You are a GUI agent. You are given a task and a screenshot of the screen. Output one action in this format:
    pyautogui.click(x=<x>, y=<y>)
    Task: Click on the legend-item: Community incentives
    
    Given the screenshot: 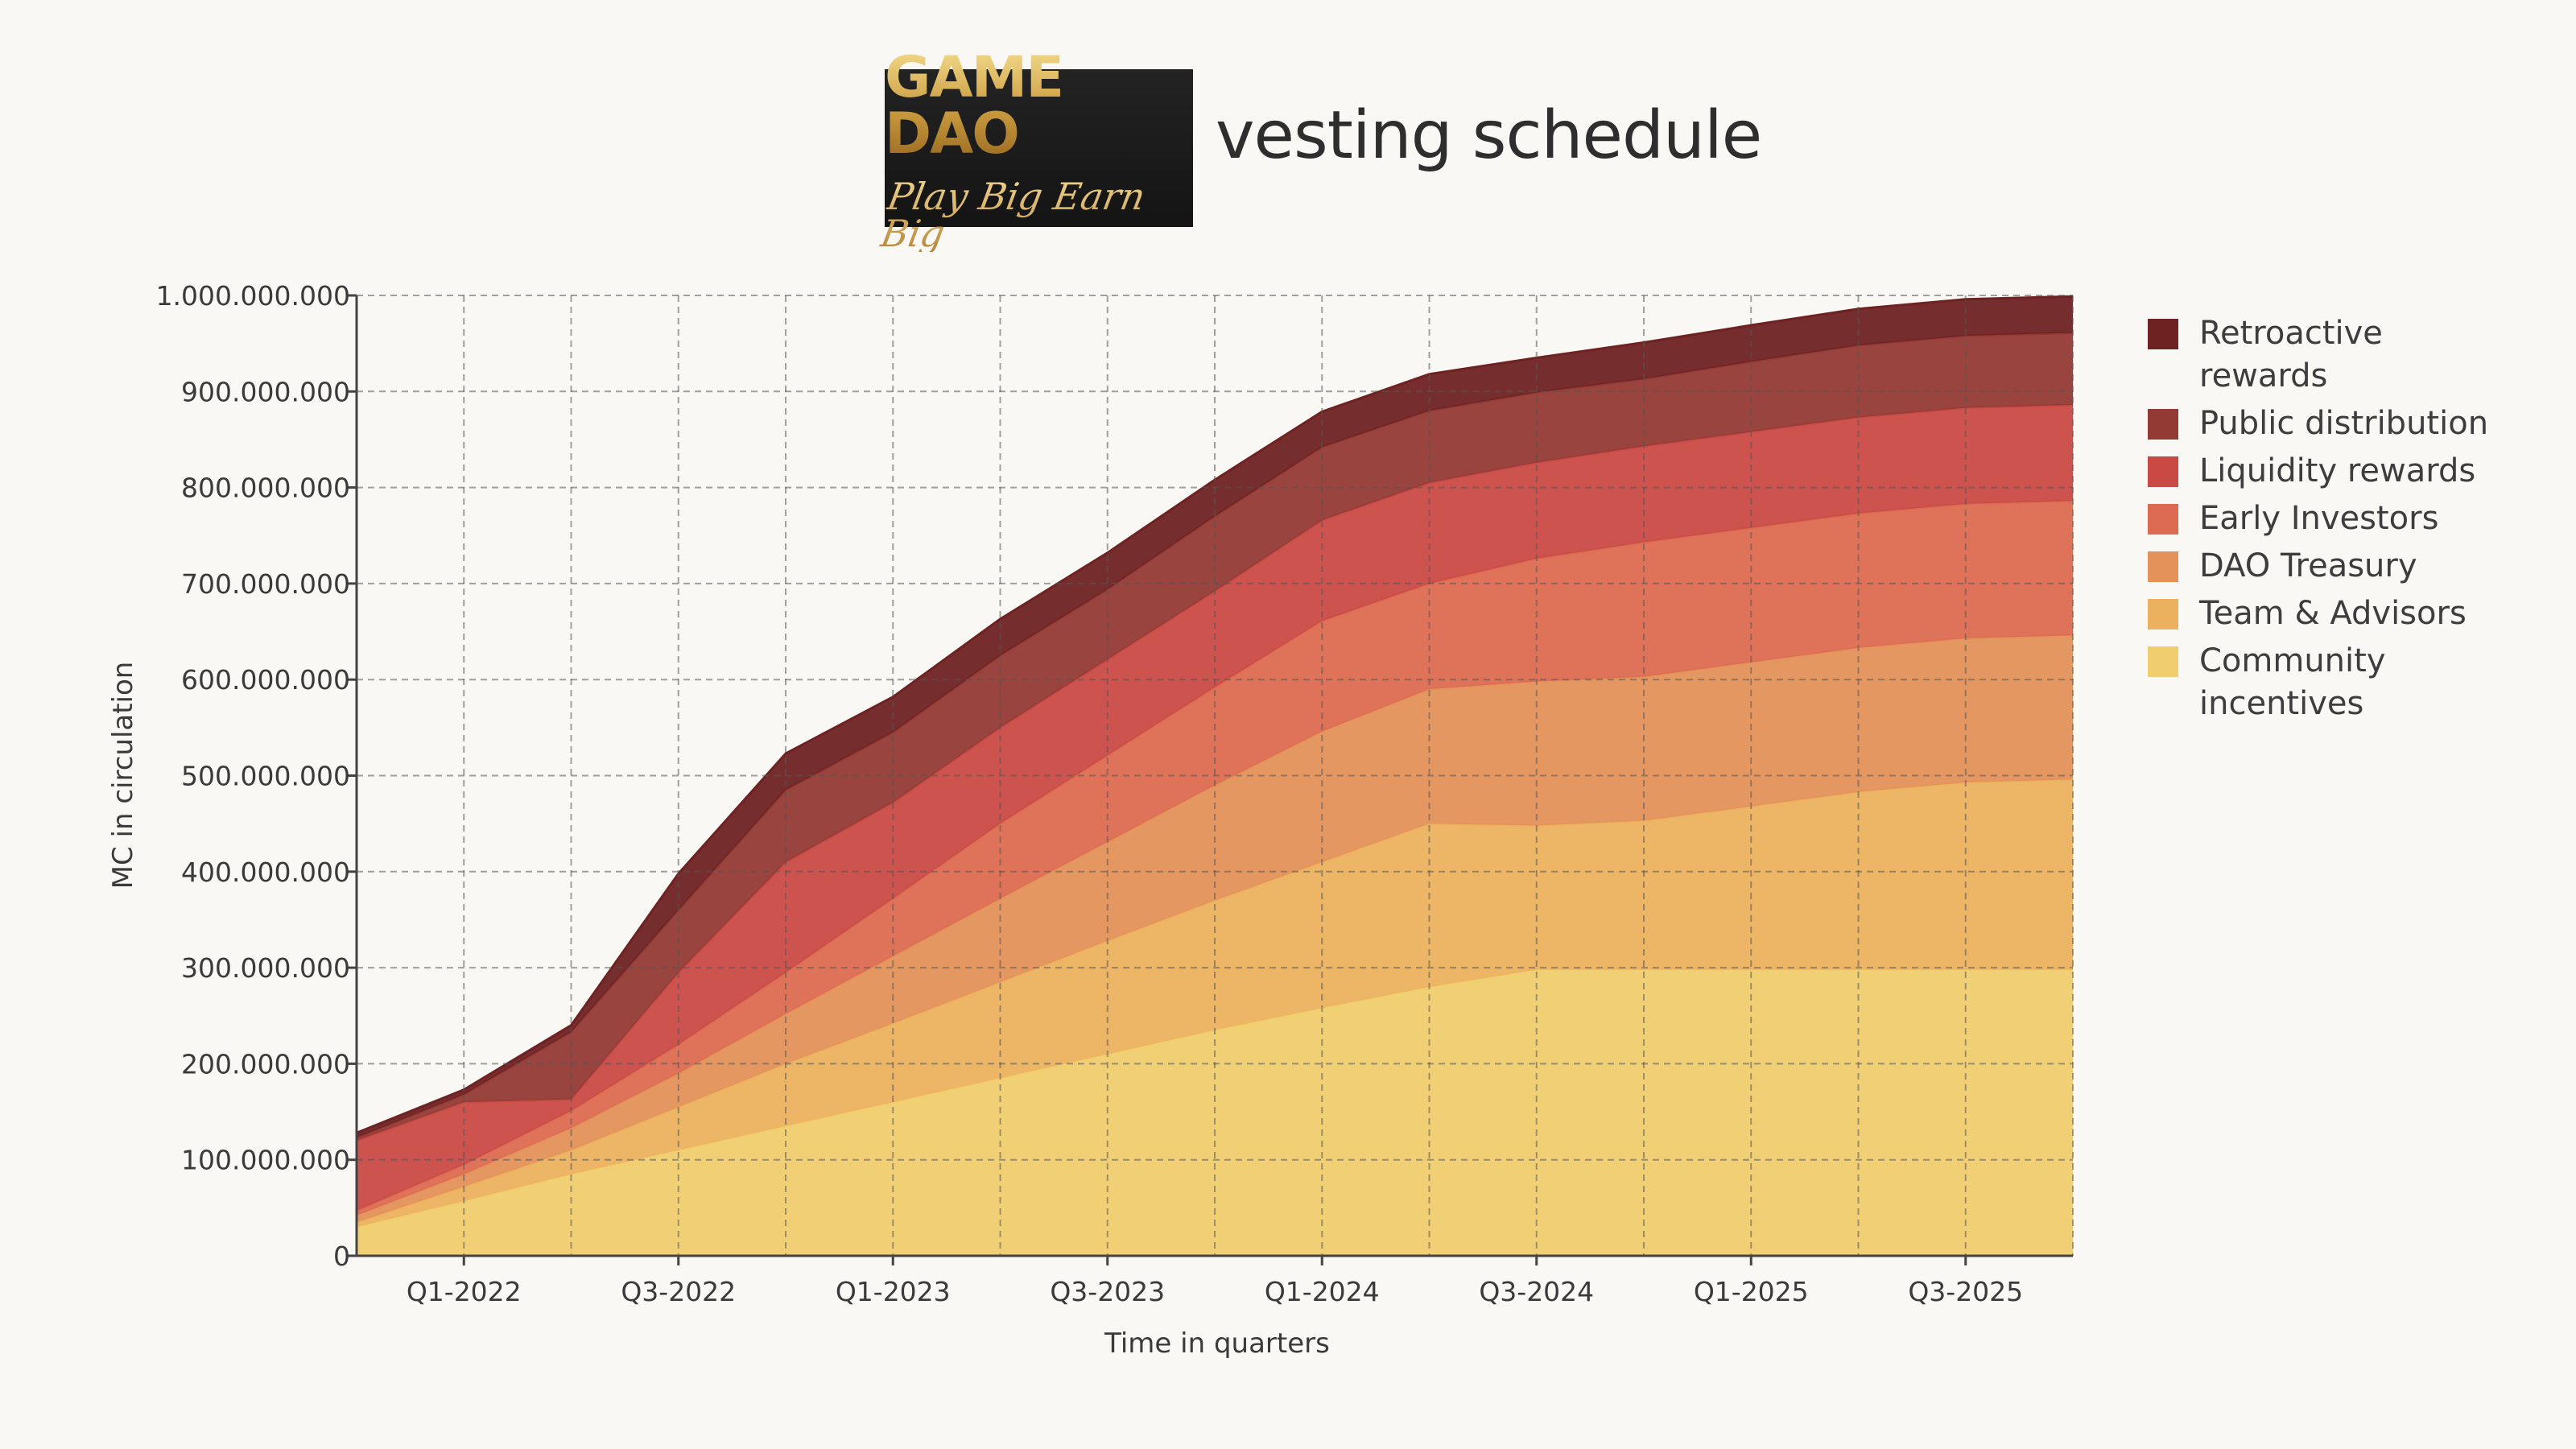 What is the action you would take?
    pyautogui.click(x=2318, y=682)
    